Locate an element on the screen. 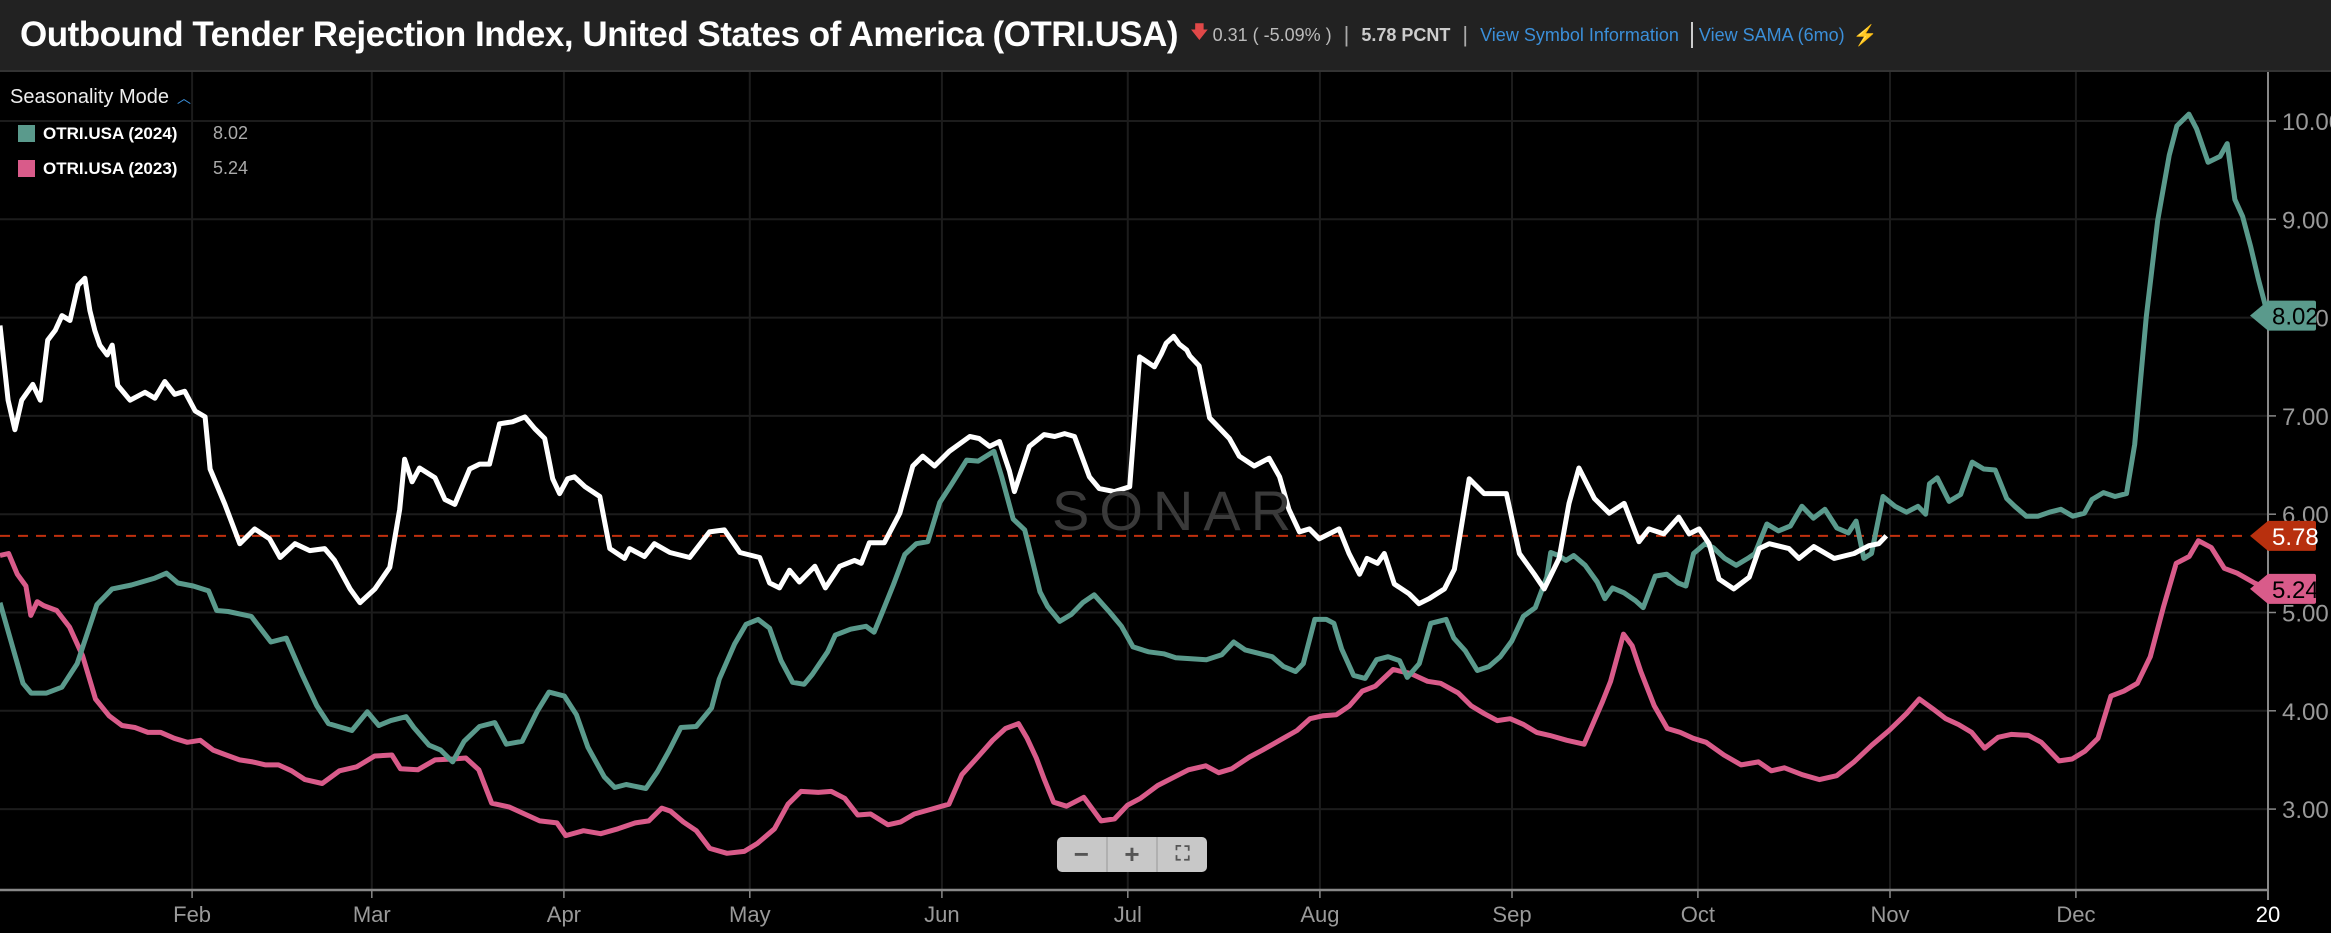 The width and height of the screenshot is (2331, 933). x-tick-label: May is located at coordinates (750, 914).